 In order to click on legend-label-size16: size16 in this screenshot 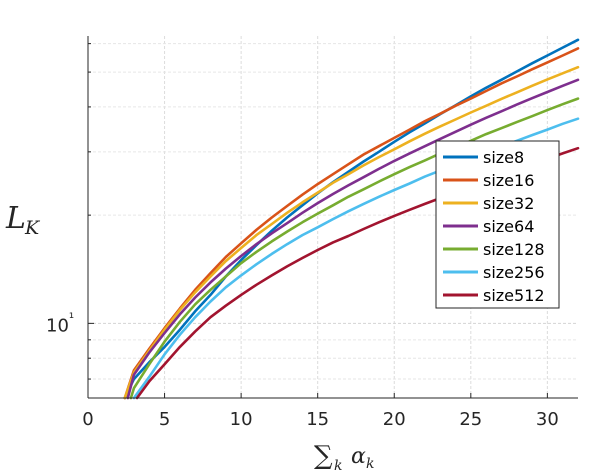, I will do `click(508, 180)`.